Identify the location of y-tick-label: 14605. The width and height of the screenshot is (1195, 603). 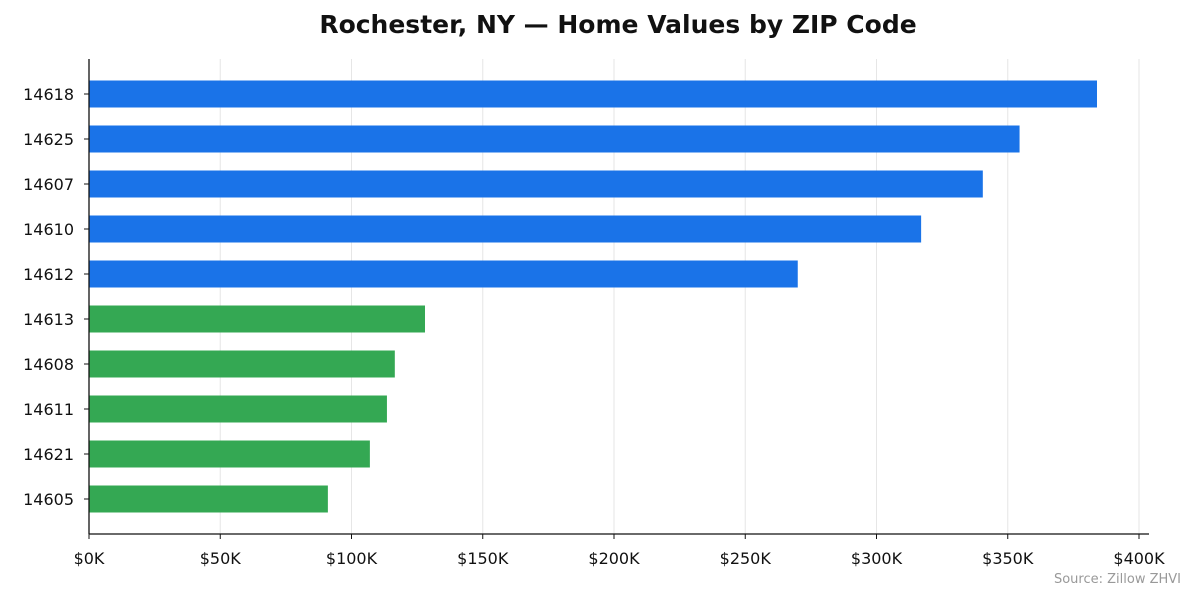
(48, 499).